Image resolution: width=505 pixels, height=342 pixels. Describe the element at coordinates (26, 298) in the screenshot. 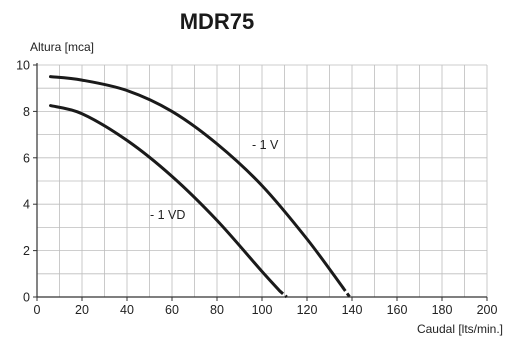

I see `y-tick-label: 0` at that location.